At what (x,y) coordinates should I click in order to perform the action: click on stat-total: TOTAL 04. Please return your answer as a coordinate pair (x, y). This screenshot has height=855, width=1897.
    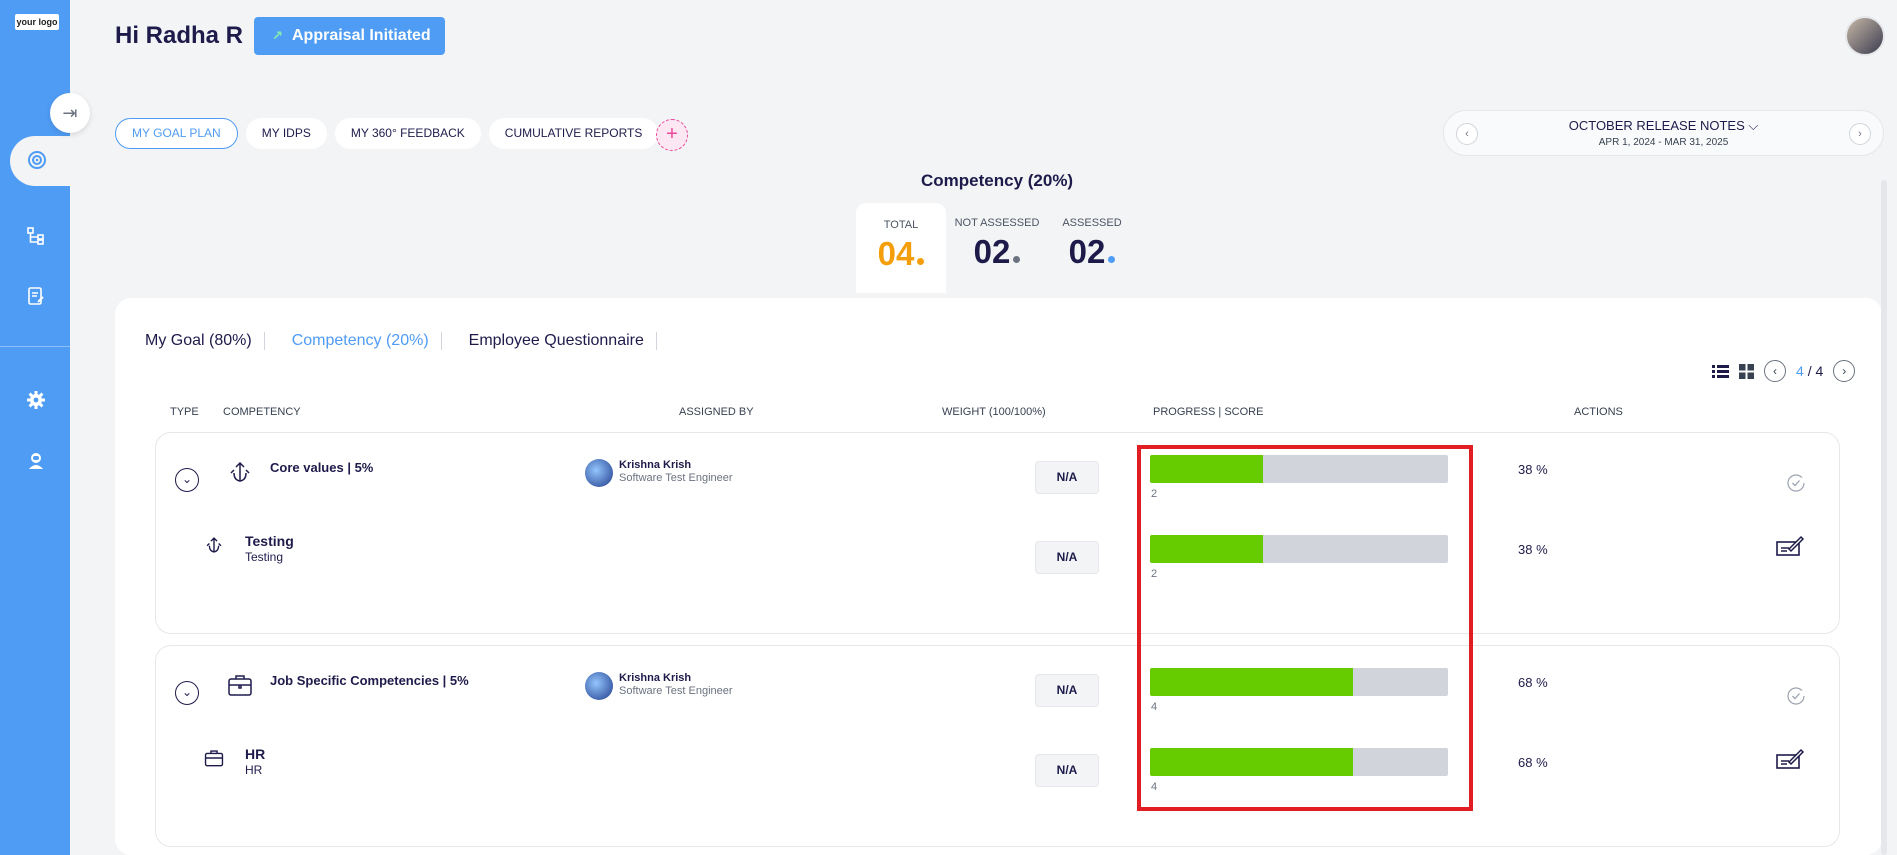
    Looking at the image, I should click on (901, 248).